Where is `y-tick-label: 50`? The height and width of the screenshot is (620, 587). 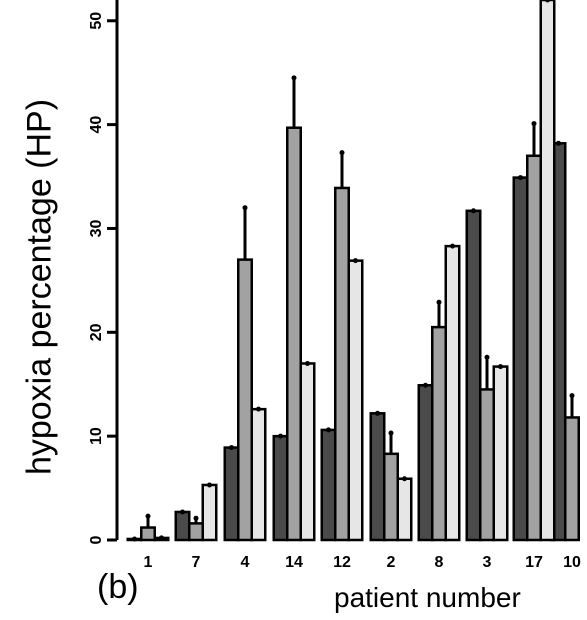 y-tick-label: 50 is located at coordinates (96, 21).